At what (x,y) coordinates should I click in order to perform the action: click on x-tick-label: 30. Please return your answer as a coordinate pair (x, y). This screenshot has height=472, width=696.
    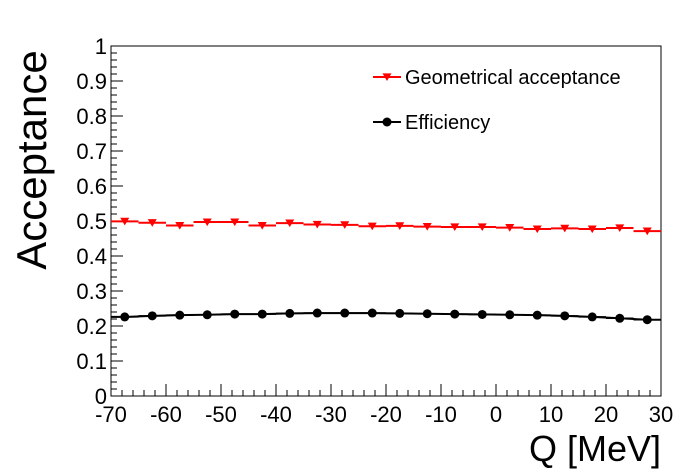
    Looking at the image, I should click on (661, 414).